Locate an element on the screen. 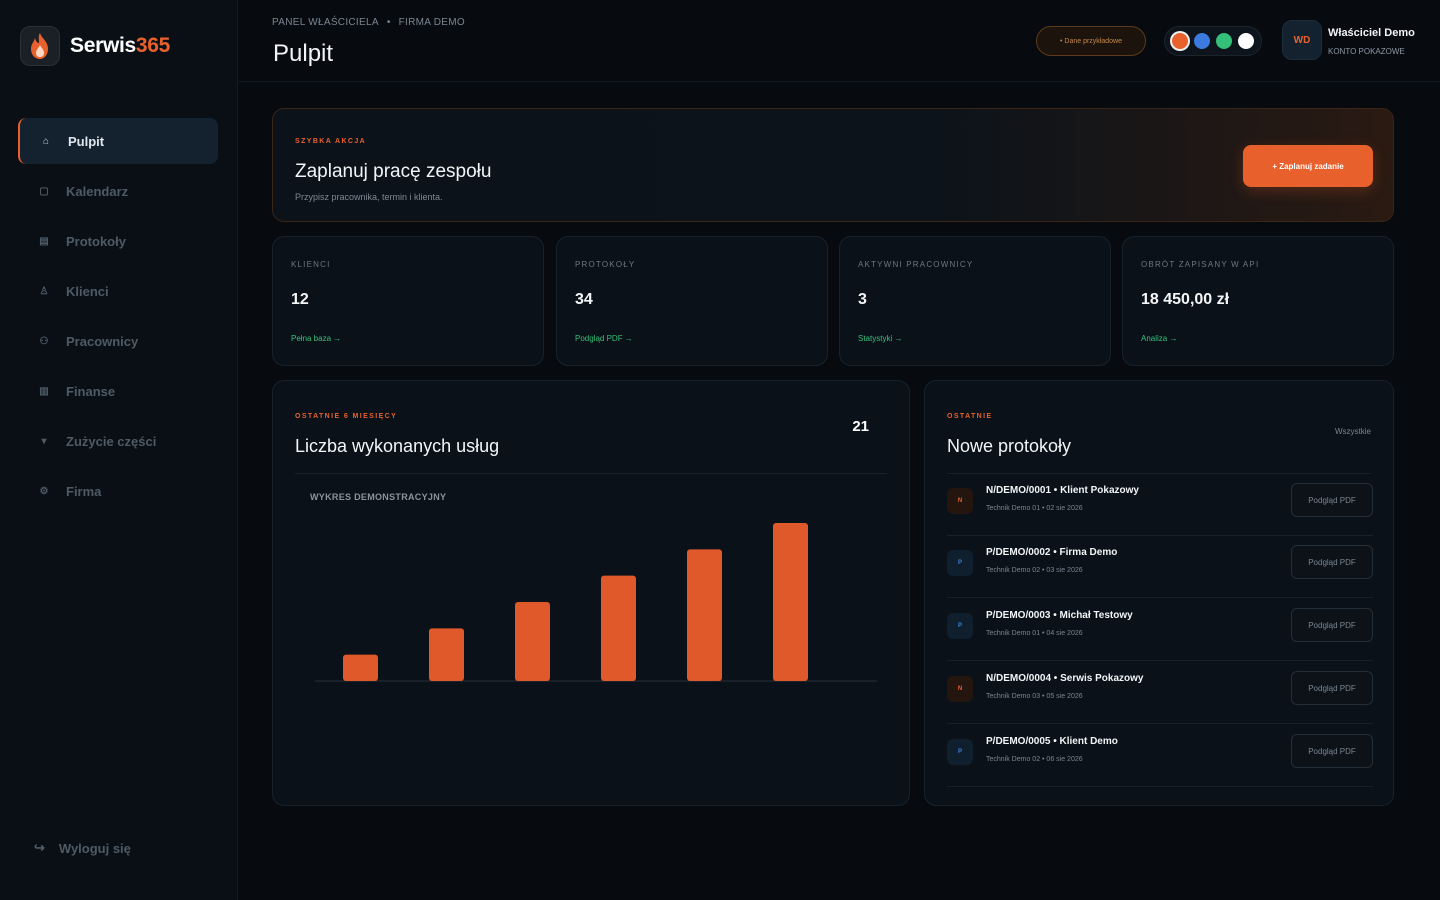  stat-value: 18 450,00 zł is located at coordinates (1185, 299).